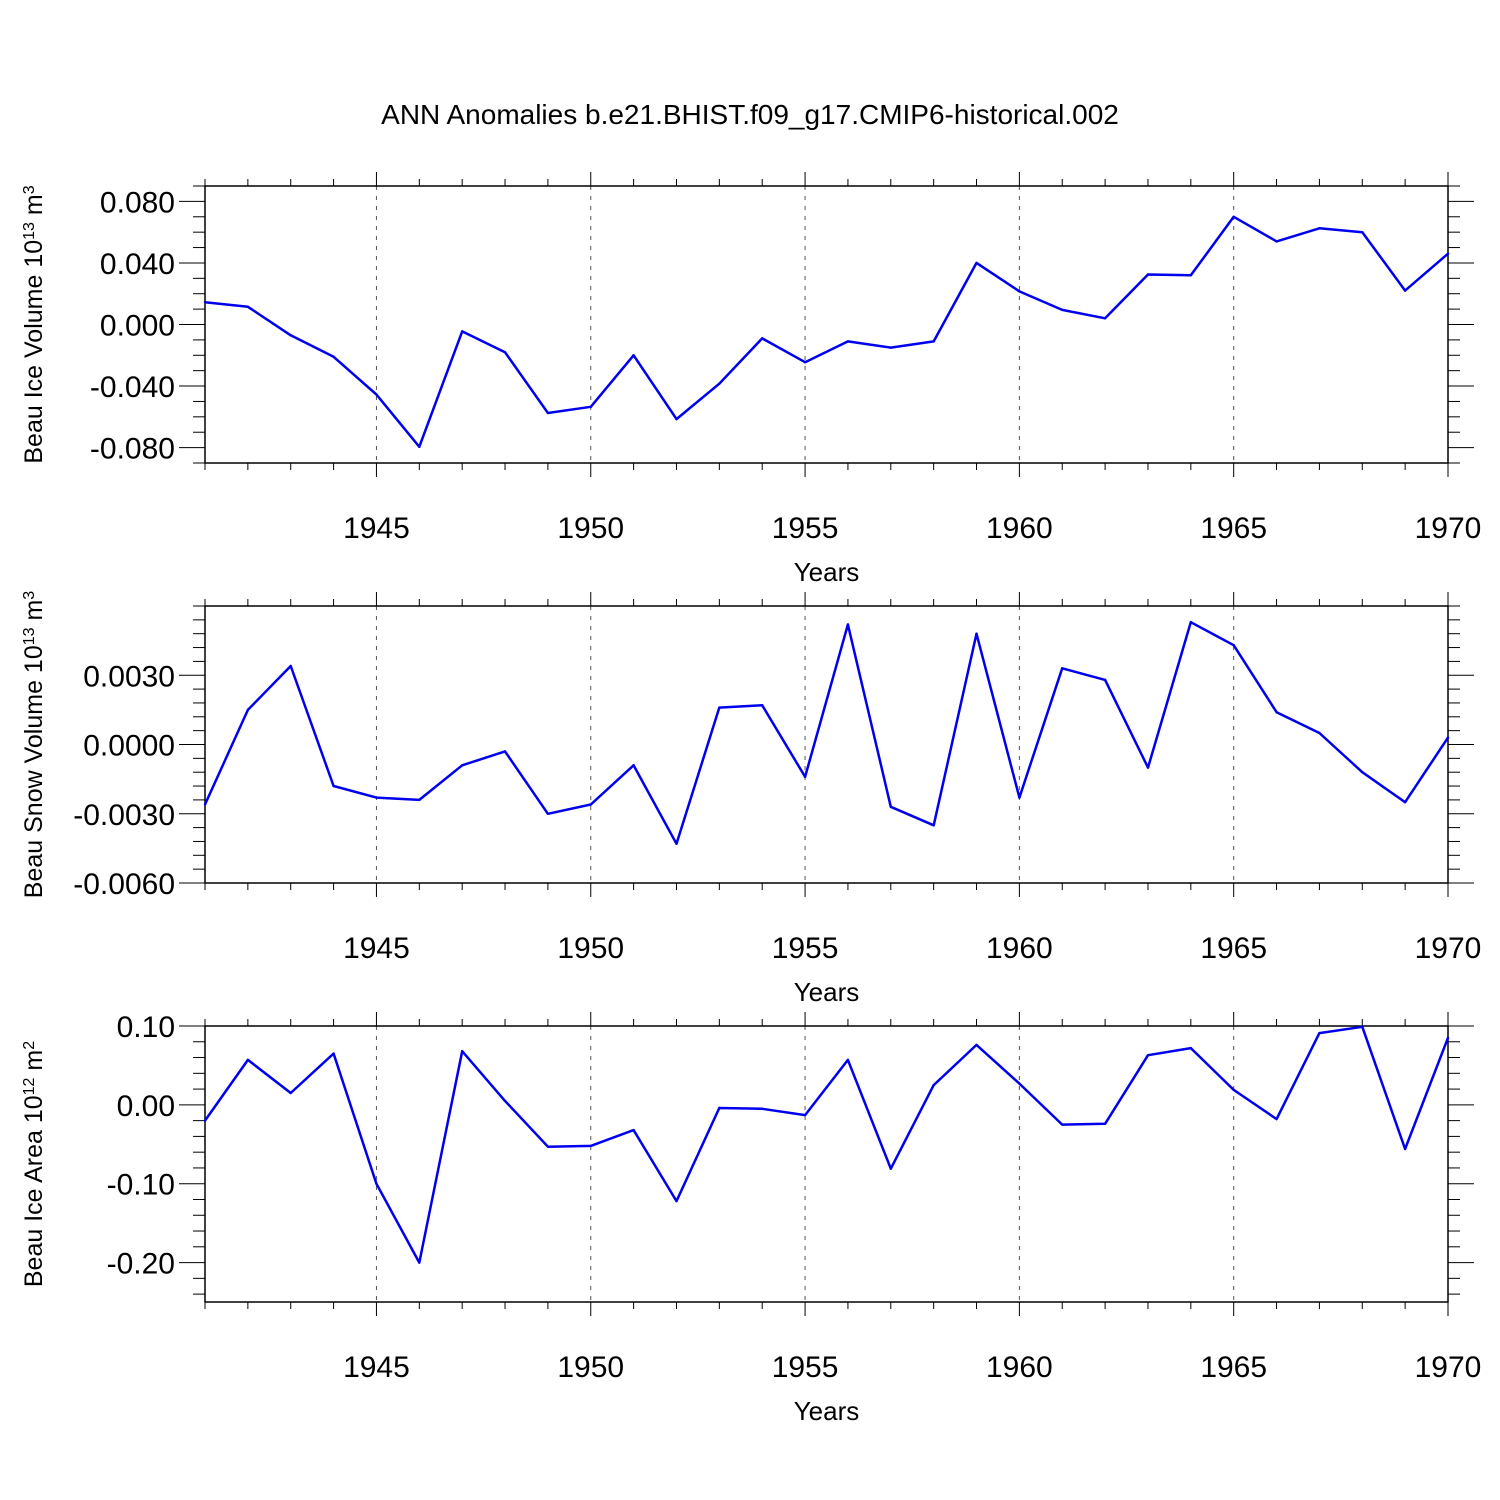  I want to click on y-tick-label: -0.0060, so click(124, 884).